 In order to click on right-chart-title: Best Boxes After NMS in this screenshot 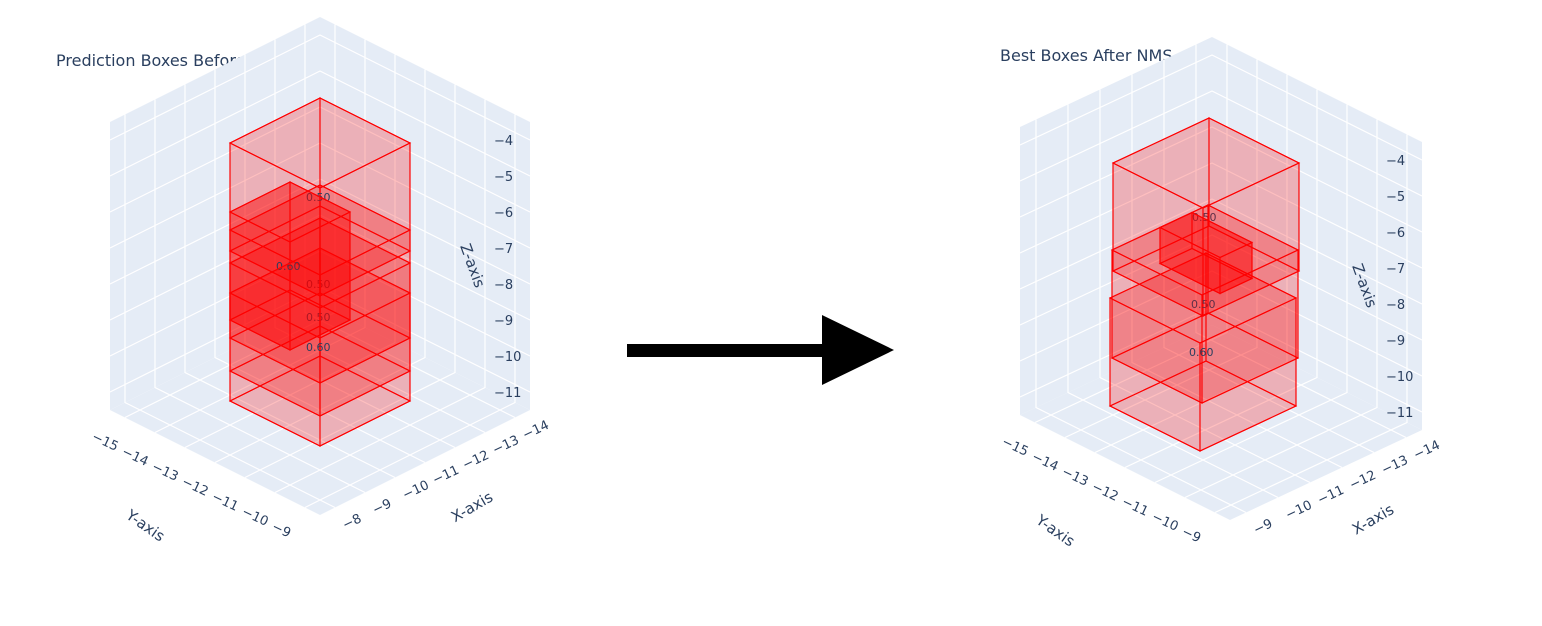, I will do `click(1086, 55)`.